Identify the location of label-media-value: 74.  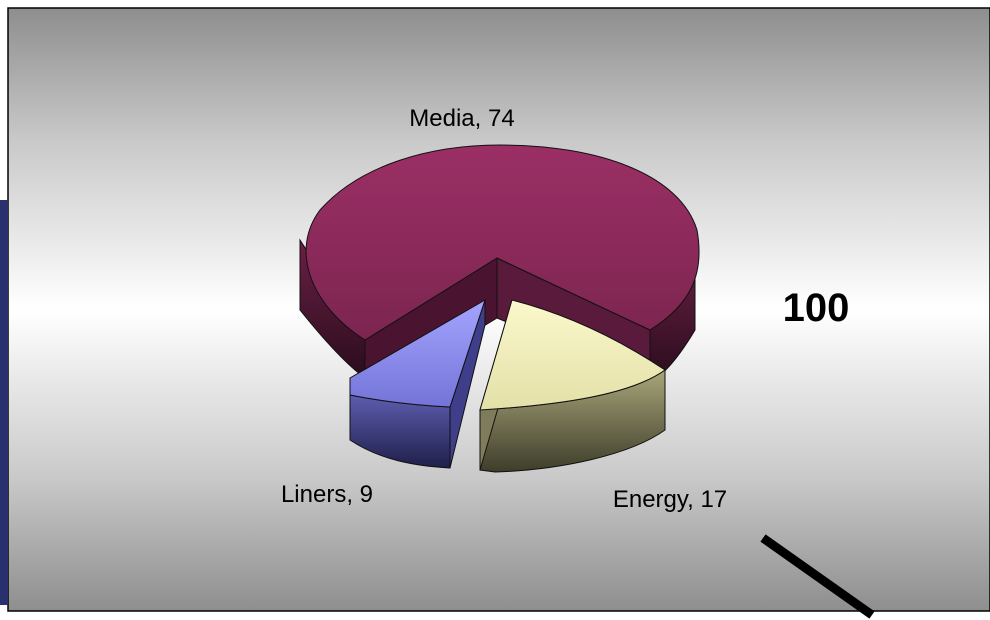
(501, 118).